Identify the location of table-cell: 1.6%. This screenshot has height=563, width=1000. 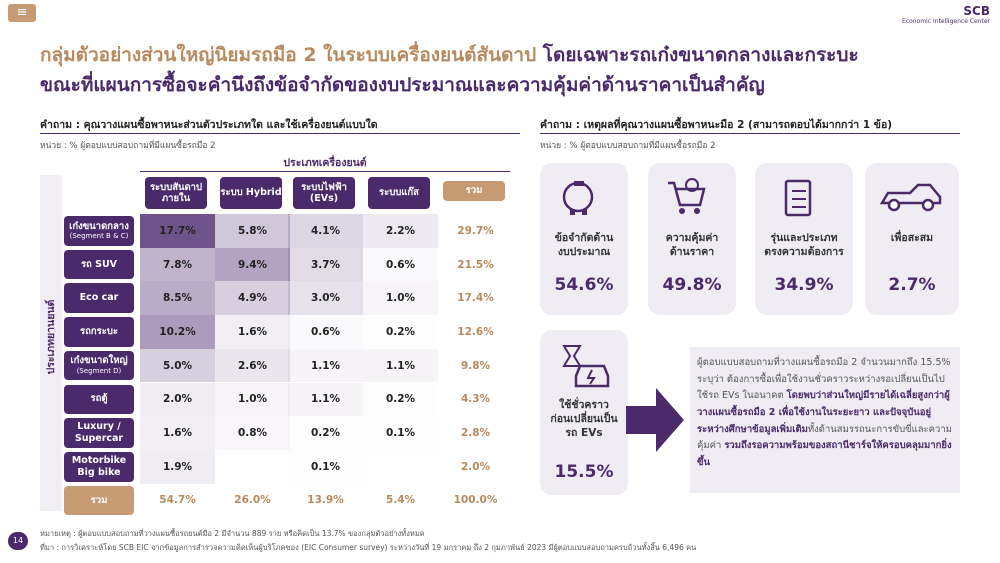
(252, 332).